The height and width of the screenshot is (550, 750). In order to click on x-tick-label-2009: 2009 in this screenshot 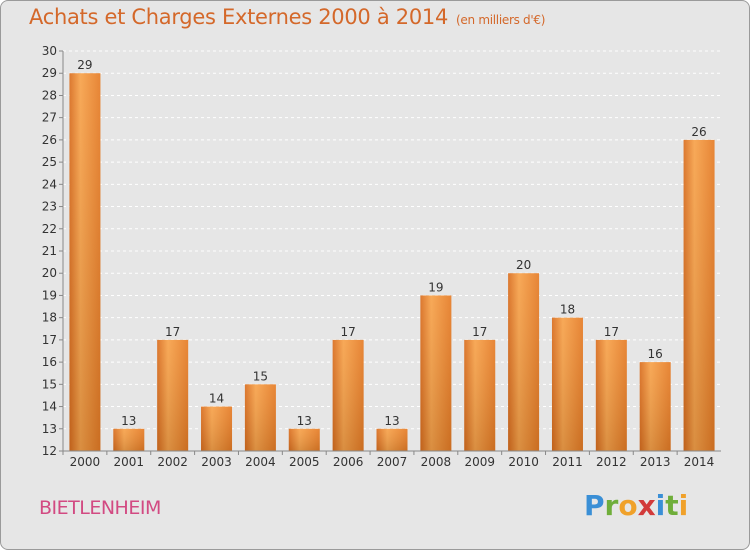, I will do `click(479, 462)`.